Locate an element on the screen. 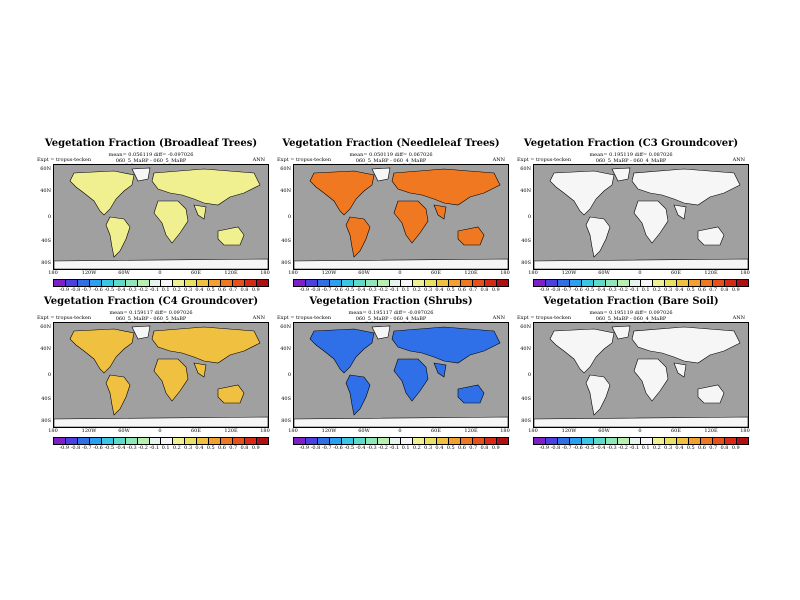 The height and width of the screenshot is (600, 800). panel-title: Vegetation Fraction (Shrubs) is located at coordinates (391, 301).